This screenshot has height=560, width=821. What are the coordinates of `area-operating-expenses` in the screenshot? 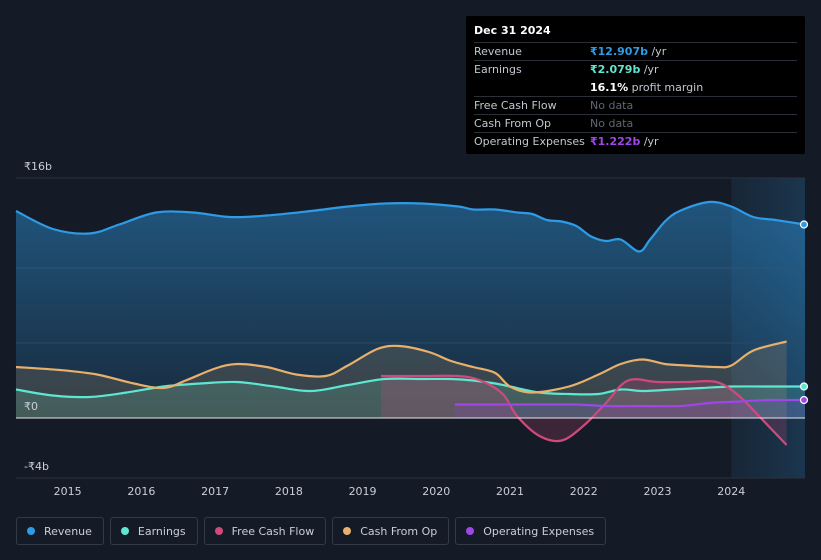 It's located at (629, 408).